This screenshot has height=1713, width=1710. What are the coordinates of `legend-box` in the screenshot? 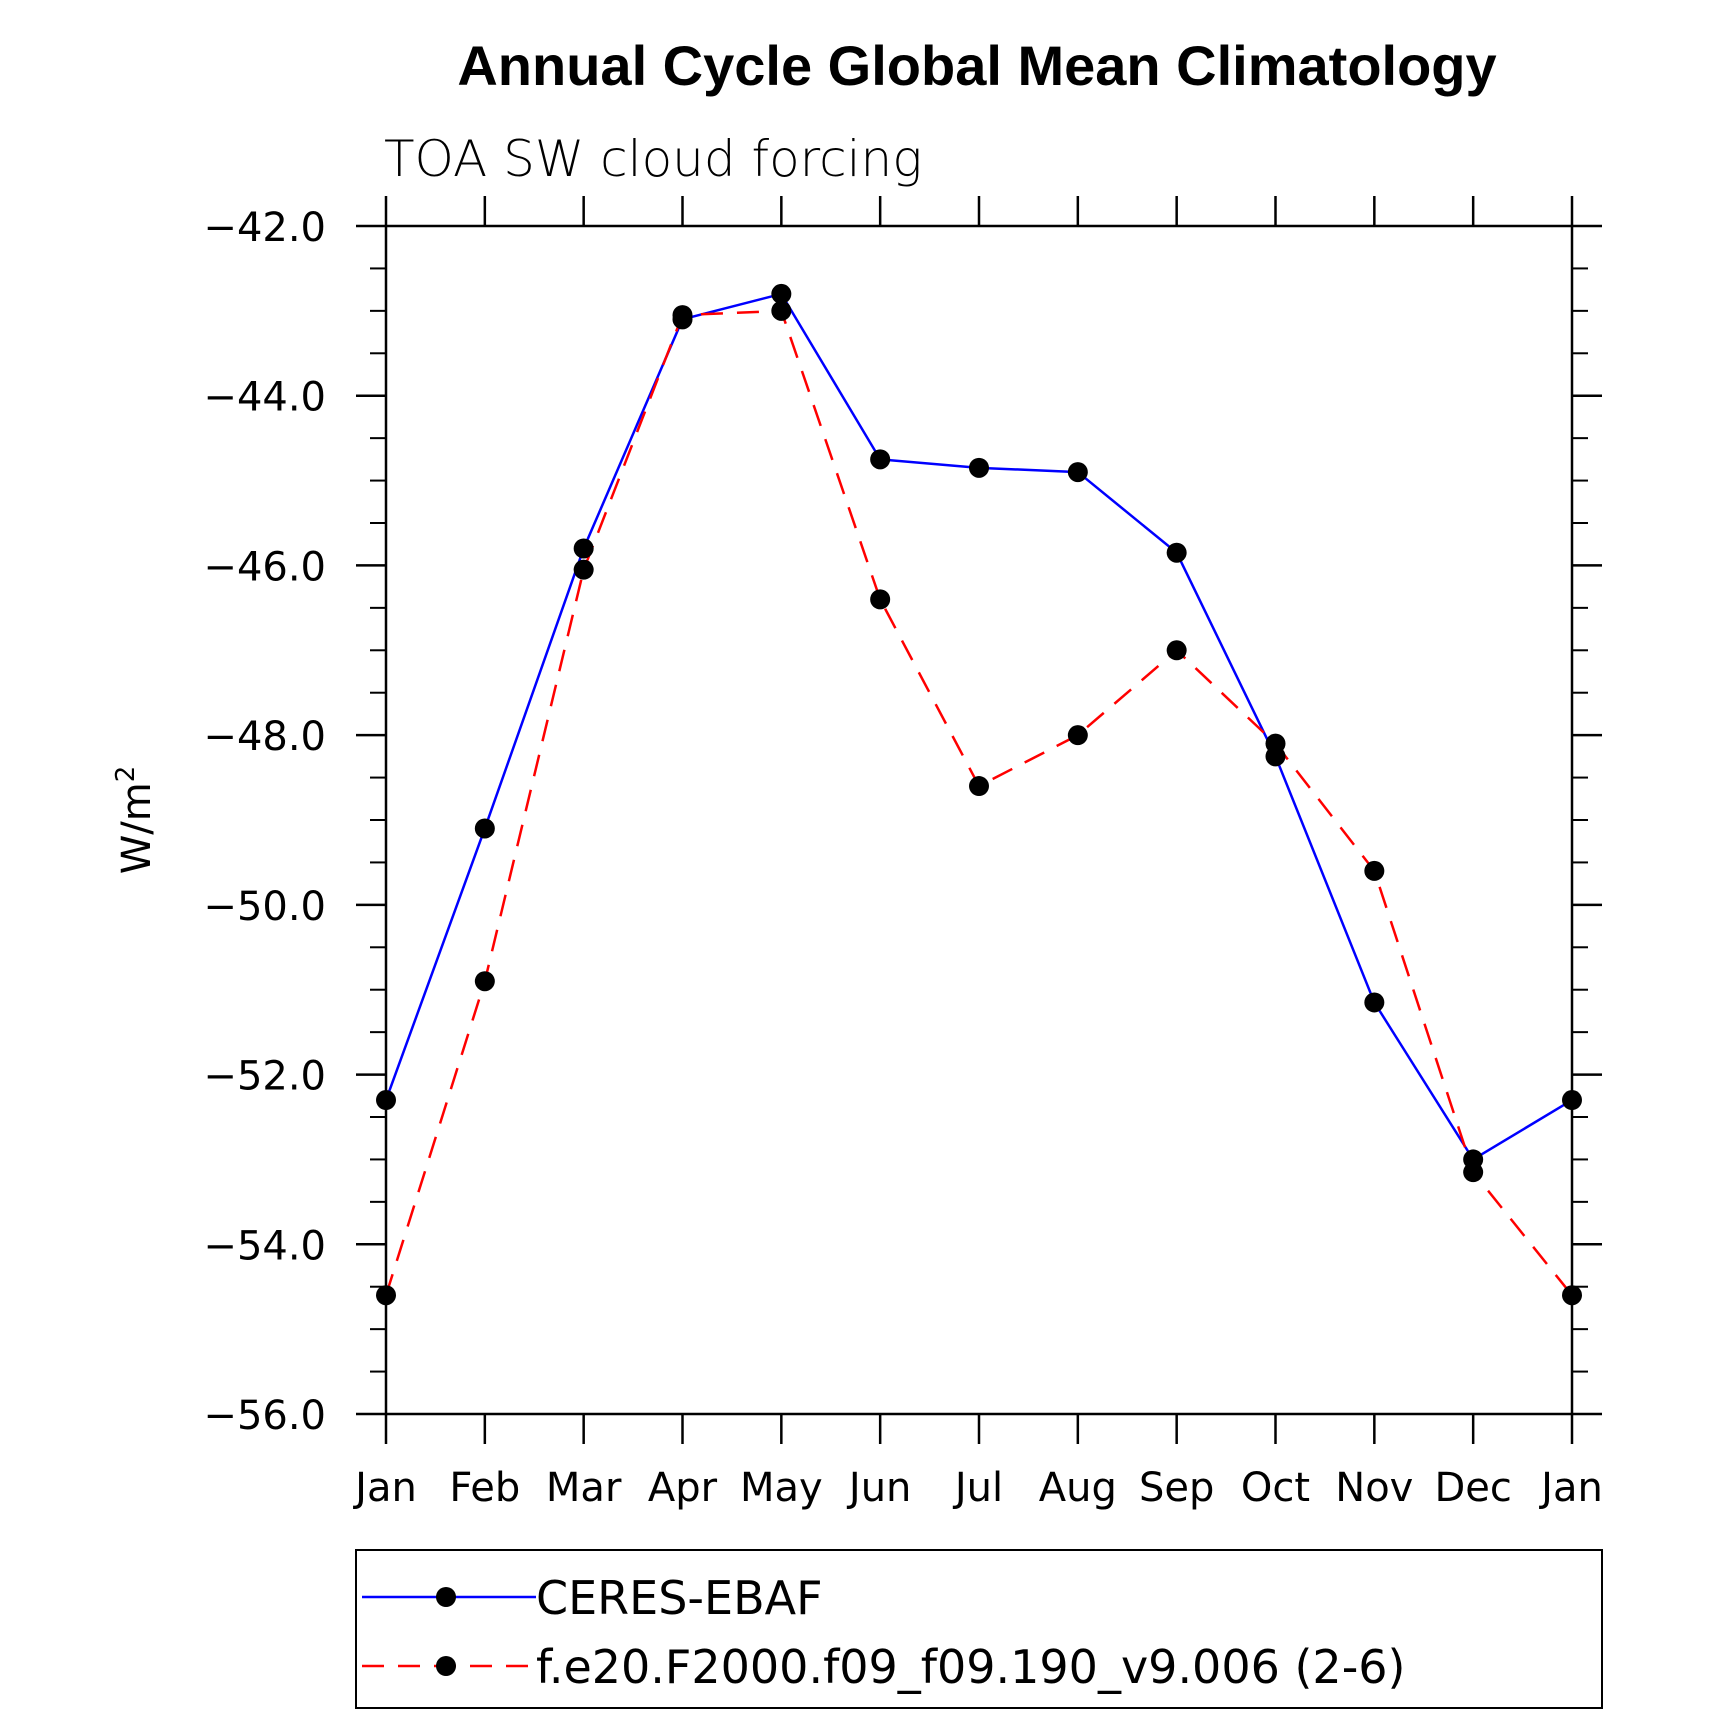 It's located at (979, 1629).